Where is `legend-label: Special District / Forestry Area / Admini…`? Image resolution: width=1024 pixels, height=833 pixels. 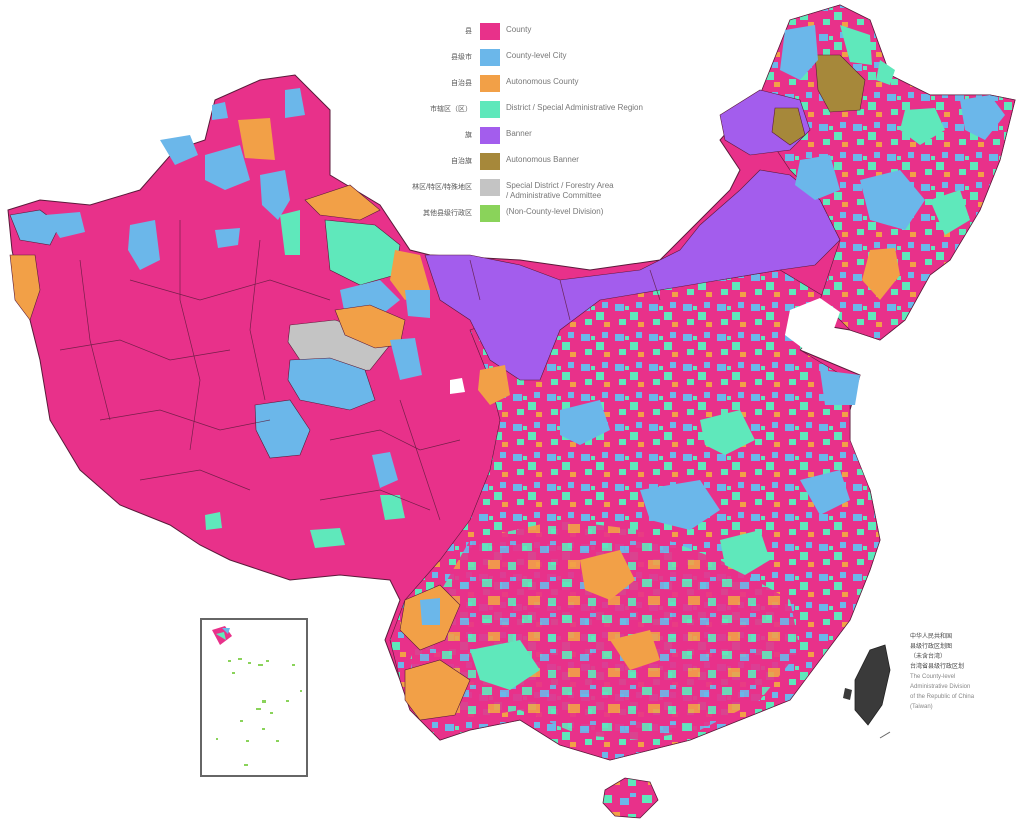 legend-label: Special District / Forestry Area / Admini… is located at coordinates (560, 190).